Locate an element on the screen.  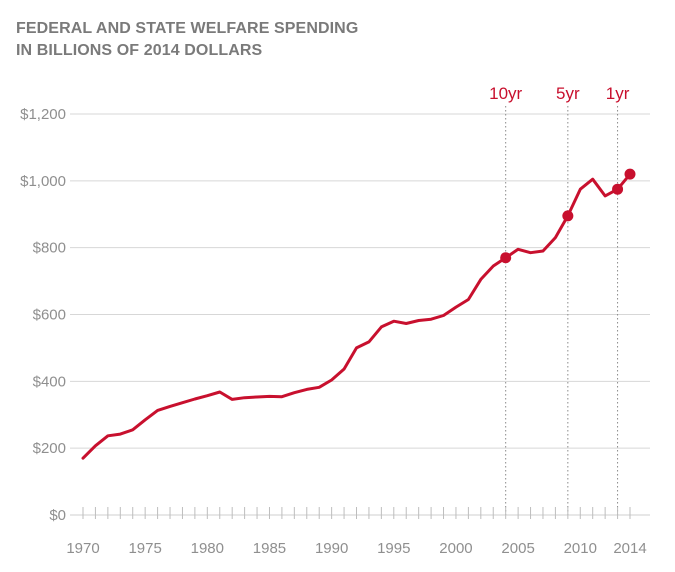
x-tick-label: 1990 is located at coordinates (331, 548).